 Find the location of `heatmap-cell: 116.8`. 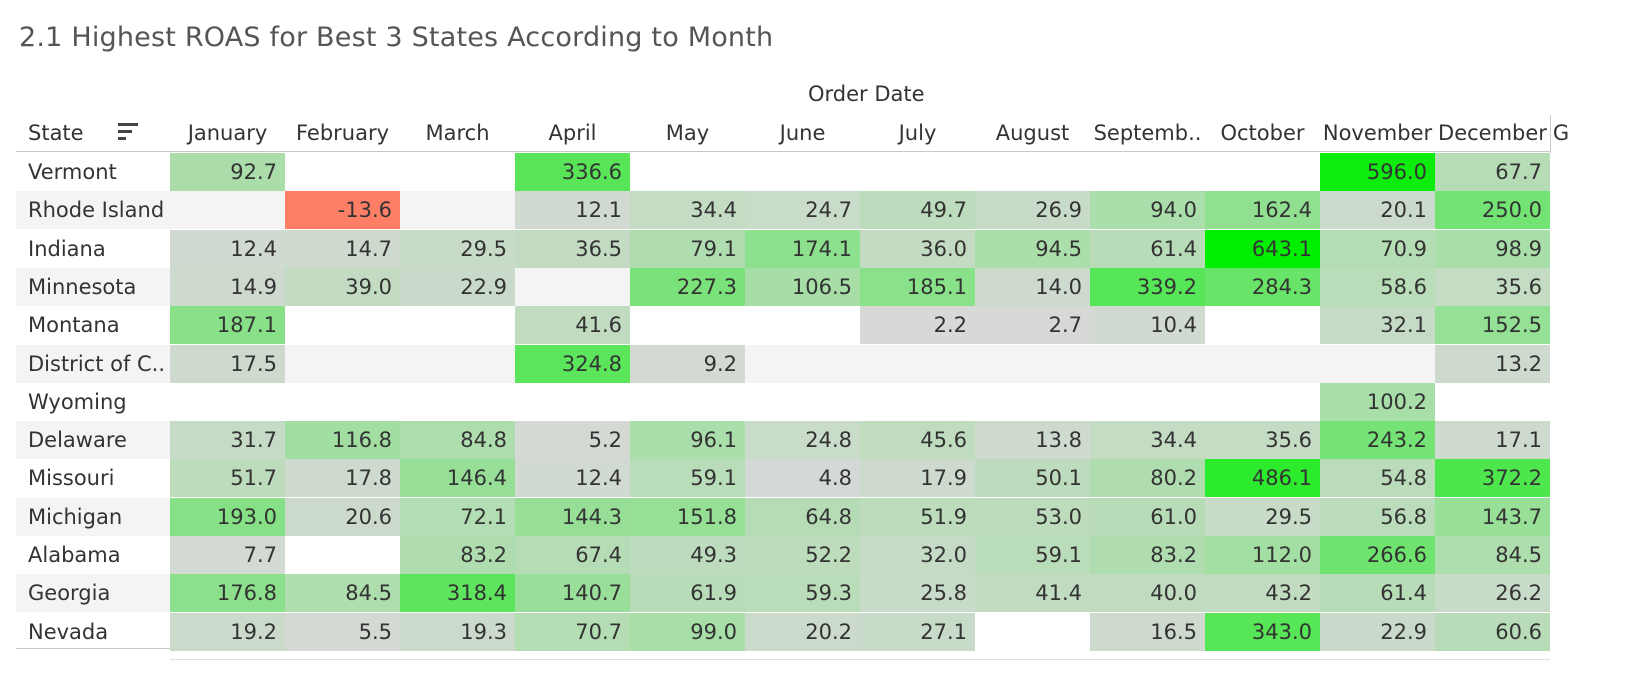

heatmap-cell: 116.8 is located at coordinates (342, 440).